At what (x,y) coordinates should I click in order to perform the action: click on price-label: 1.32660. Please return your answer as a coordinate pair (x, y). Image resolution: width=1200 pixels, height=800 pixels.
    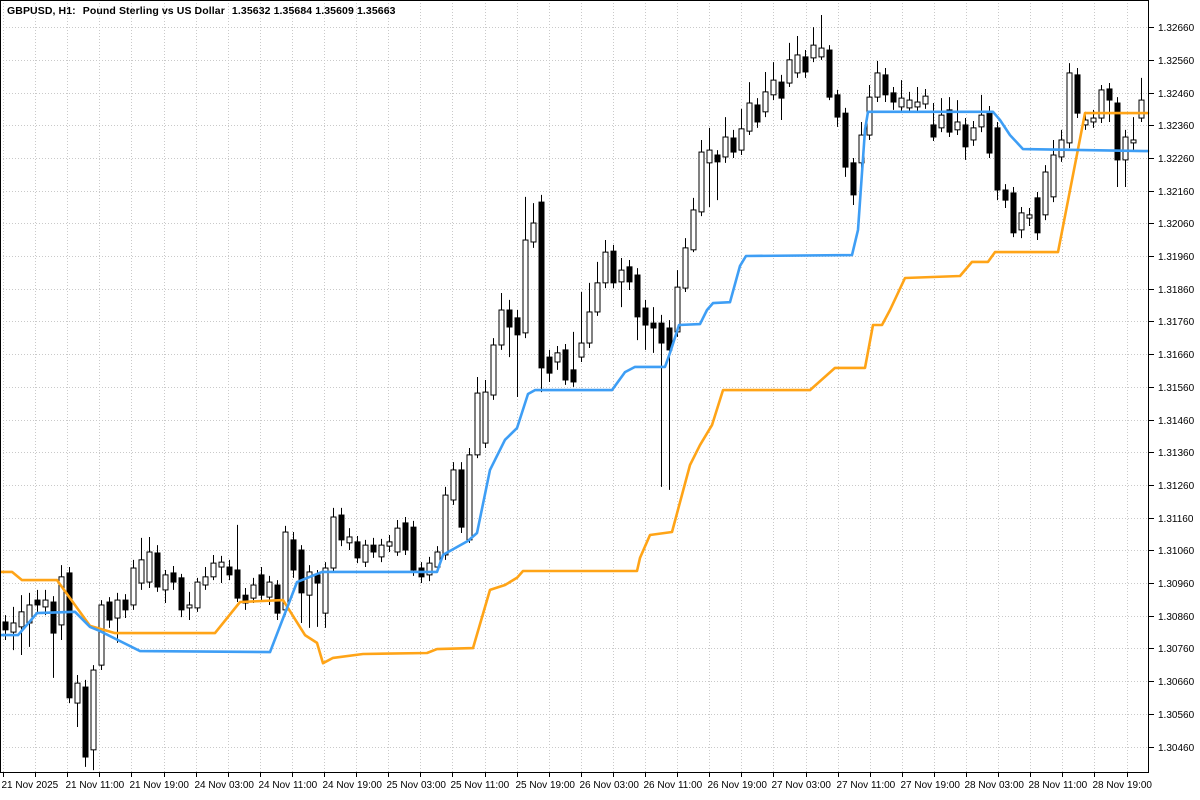
    Looking at the image, I should click on (1176, 28).